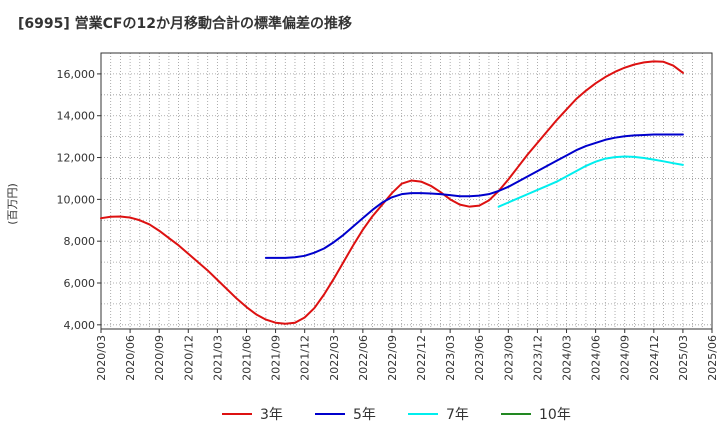 Image resolution: width=720 pixels, height=440 pixels. I want to click on y-tick-label: 12,000, so click(76, 158).